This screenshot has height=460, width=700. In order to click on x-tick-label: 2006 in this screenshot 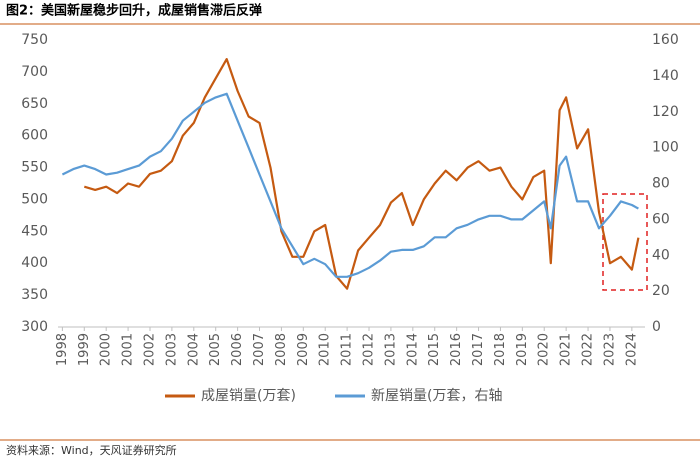, I will do `click(237, 349)`.